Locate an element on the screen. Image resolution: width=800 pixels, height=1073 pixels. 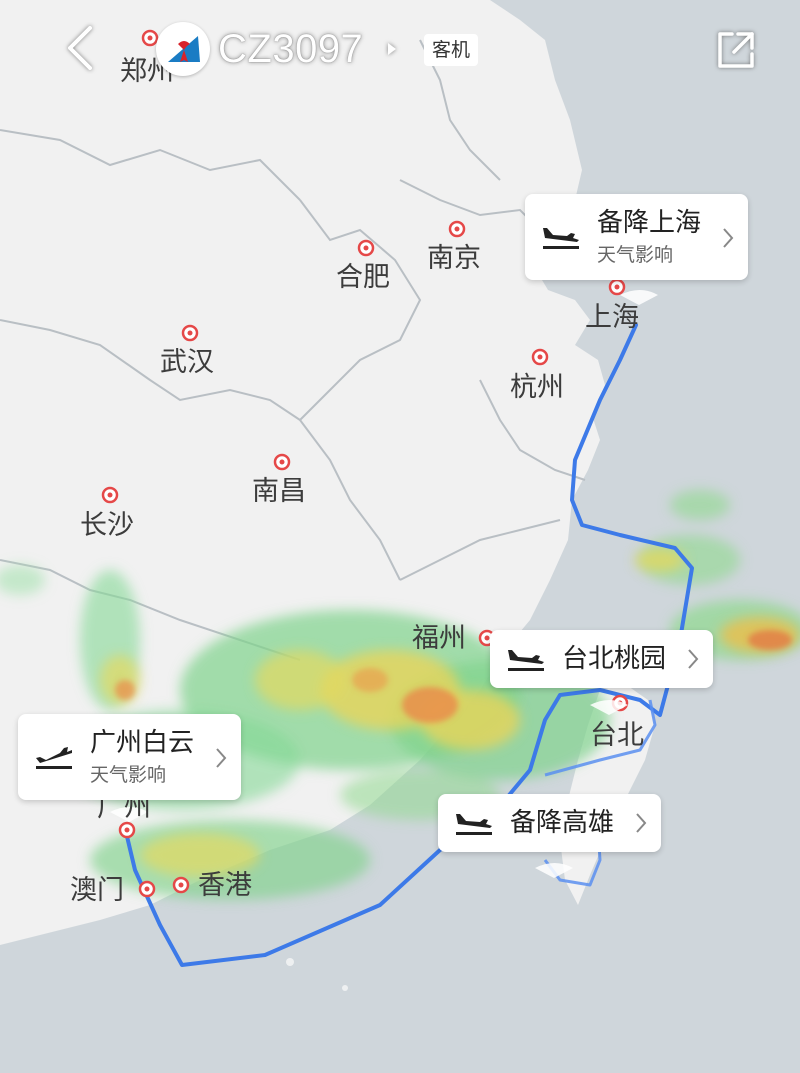
airport-card-kaohsiung: 备降高雄 is located at coordinates (549, 823).